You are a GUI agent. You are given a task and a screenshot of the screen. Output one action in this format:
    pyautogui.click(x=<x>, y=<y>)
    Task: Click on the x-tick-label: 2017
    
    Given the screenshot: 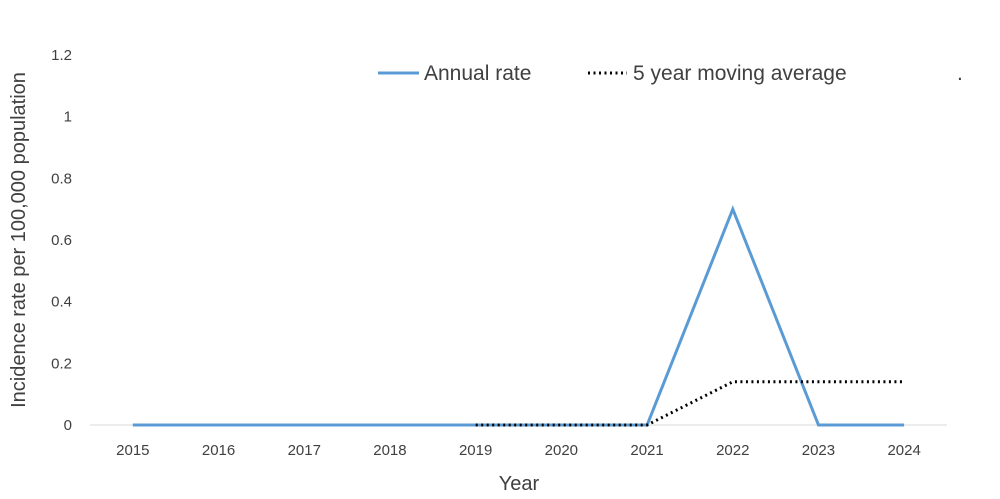 What is the action you would take?
    pyautogui.click(x=304, y=450)
    